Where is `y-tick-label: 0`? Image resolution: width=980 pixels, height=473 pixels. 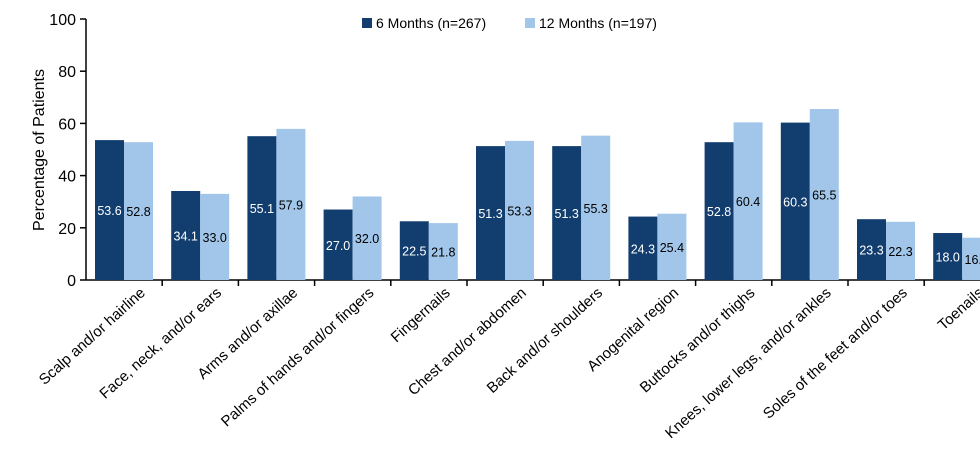
y-tick-label: 0 is located at coordinates (71, 281).